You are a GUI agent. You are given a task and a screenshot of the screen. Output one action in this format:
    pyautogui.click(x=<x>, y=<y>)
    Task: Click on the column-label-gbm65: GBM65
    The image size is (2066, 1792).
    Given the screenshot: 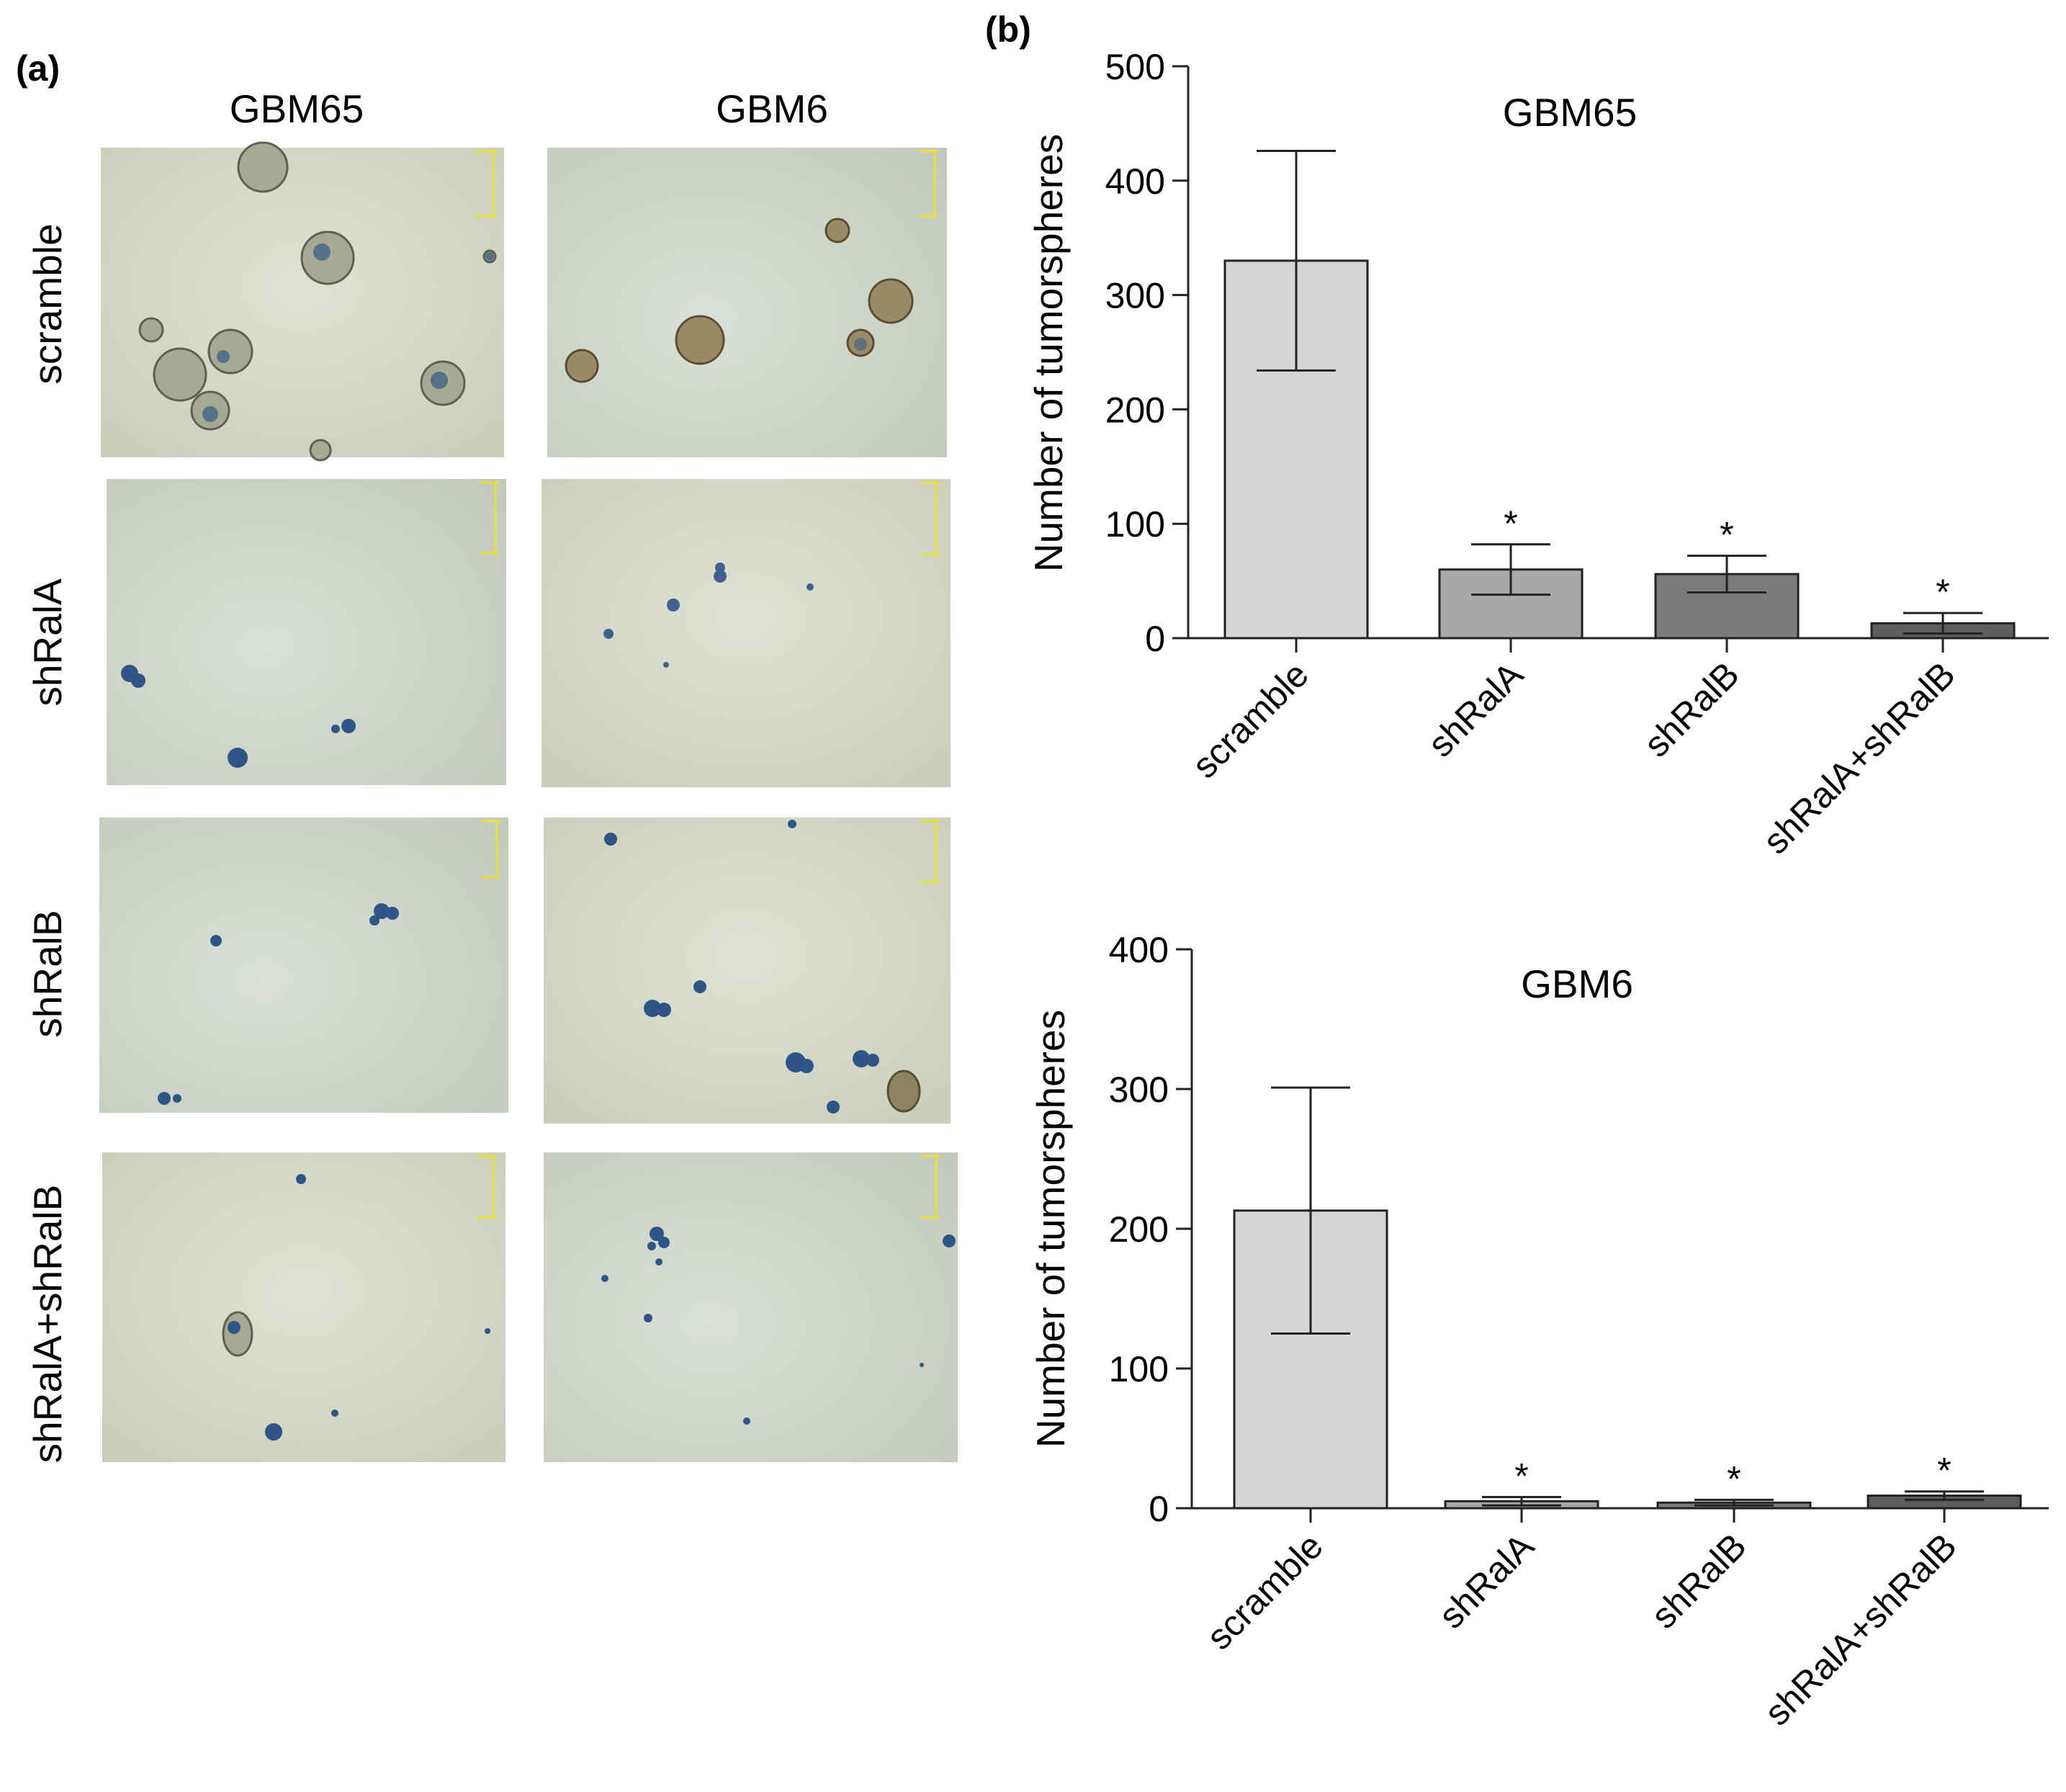 What is the action you would take?
    pyautogui.click(x=297, y=108)
    